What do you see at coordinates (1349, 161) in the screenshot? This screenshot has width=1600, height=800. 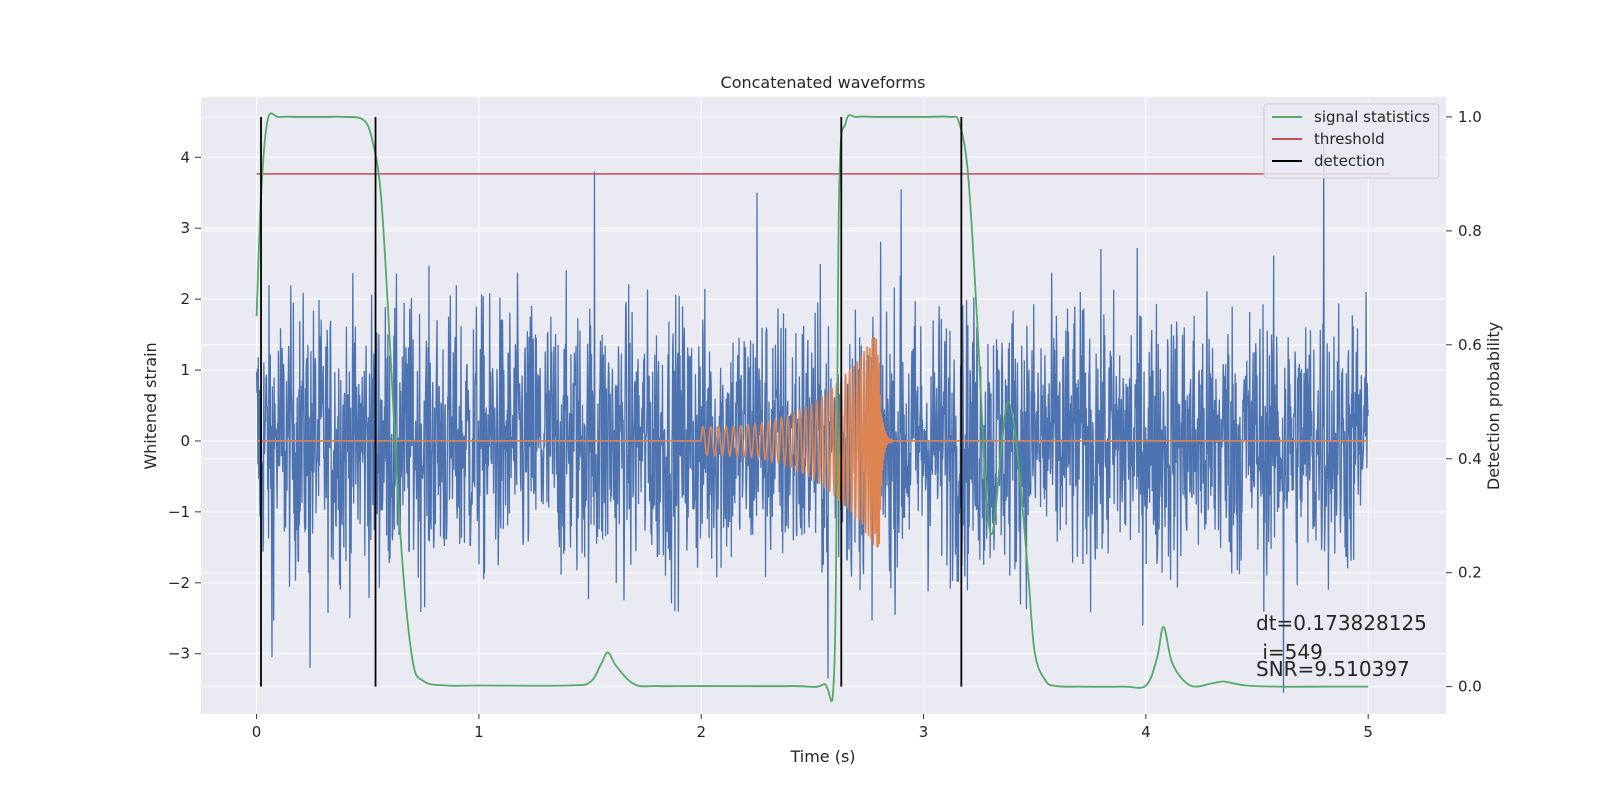 I see `legend-label-detection: detection` at bounding box center [1349, 161].